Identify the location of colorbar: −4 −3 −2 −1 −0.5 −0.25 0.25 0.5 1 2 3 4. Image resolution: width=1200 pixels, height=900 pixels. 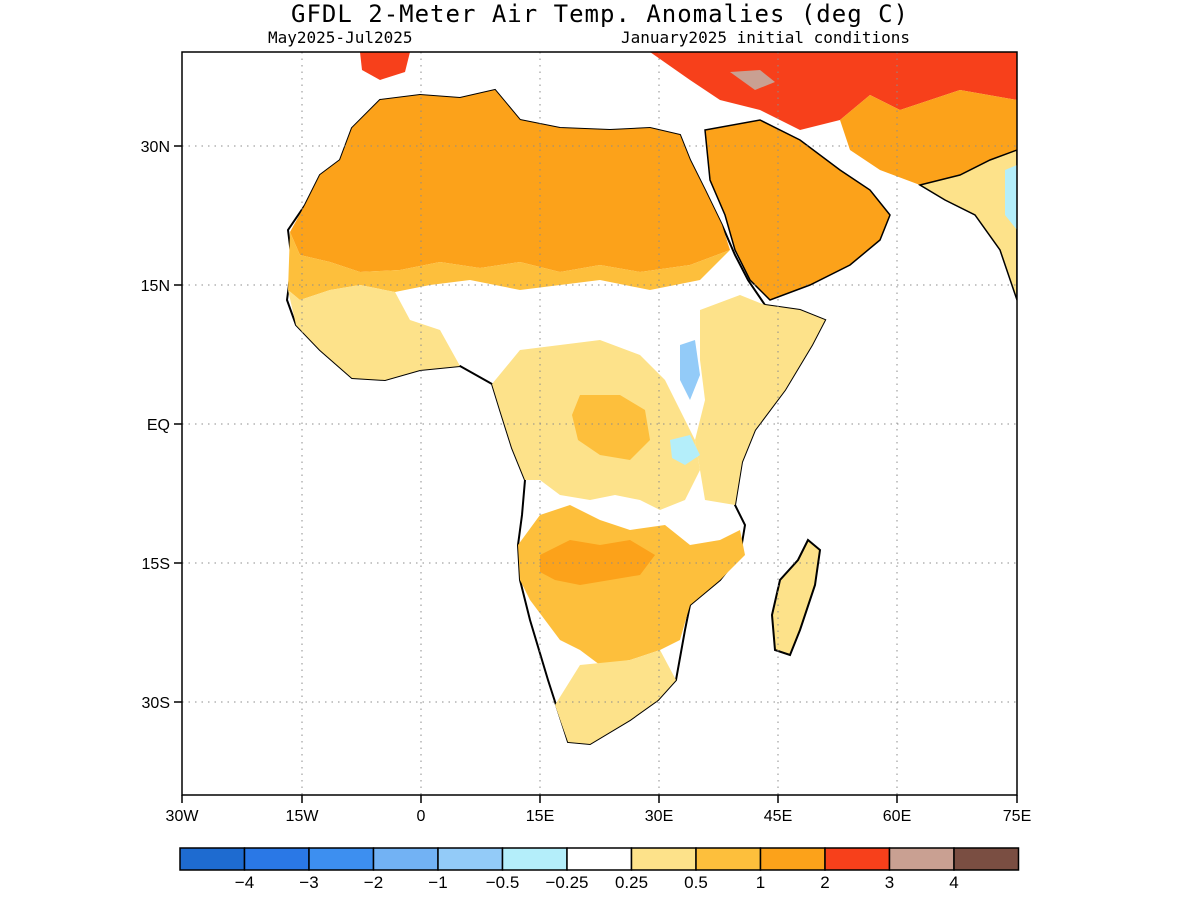
(599, 869).